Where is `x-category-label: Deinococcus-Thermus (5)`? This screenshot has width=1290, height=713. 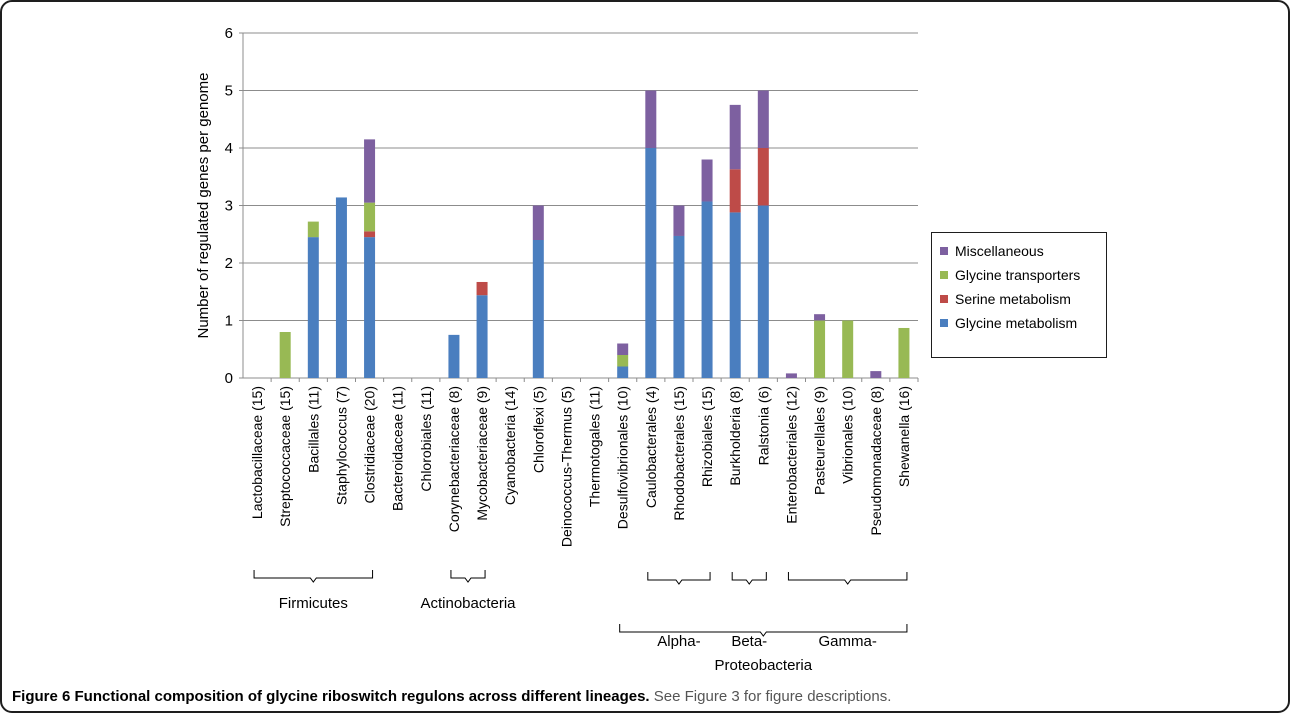
x-category-label: Deinococcus-Thermus (5) is located at coordinates (566, 466).